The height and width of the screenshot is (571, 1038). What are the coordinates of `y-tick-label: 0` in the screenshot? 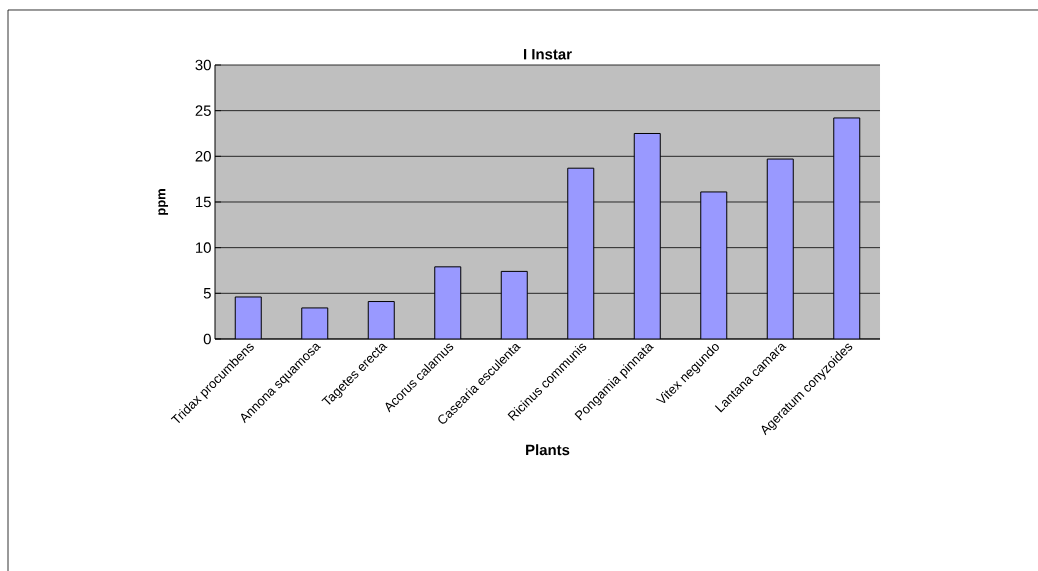 It's located at (207, 339).